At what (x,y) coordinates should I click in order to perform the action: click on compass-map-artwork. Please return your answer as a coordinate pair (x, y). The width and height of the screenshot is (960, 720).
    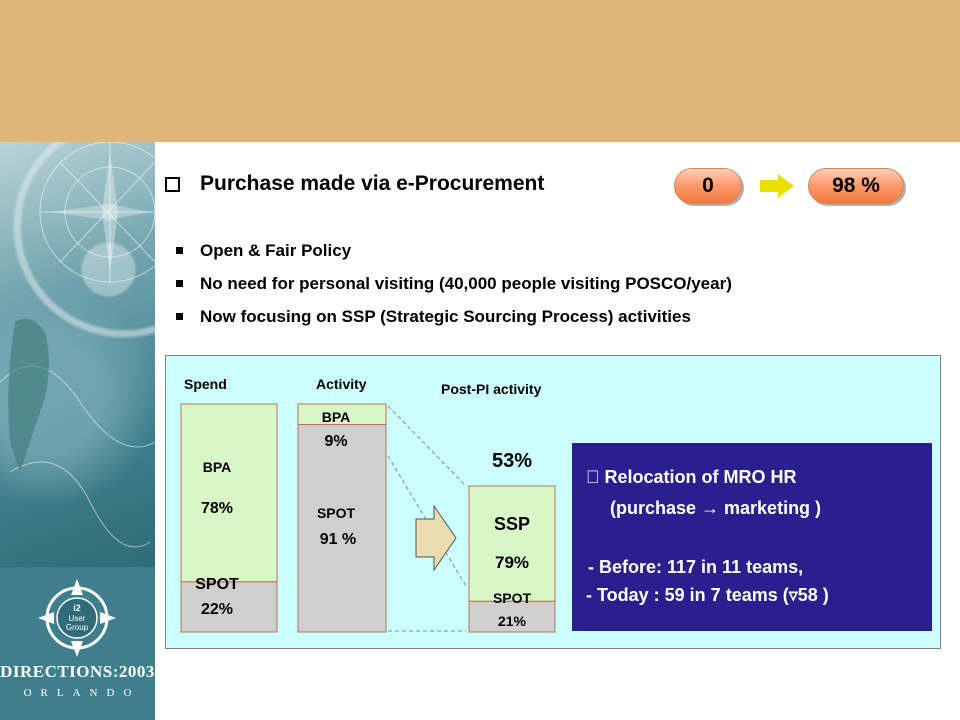
    Looking at the image, I should click on (77, 354).